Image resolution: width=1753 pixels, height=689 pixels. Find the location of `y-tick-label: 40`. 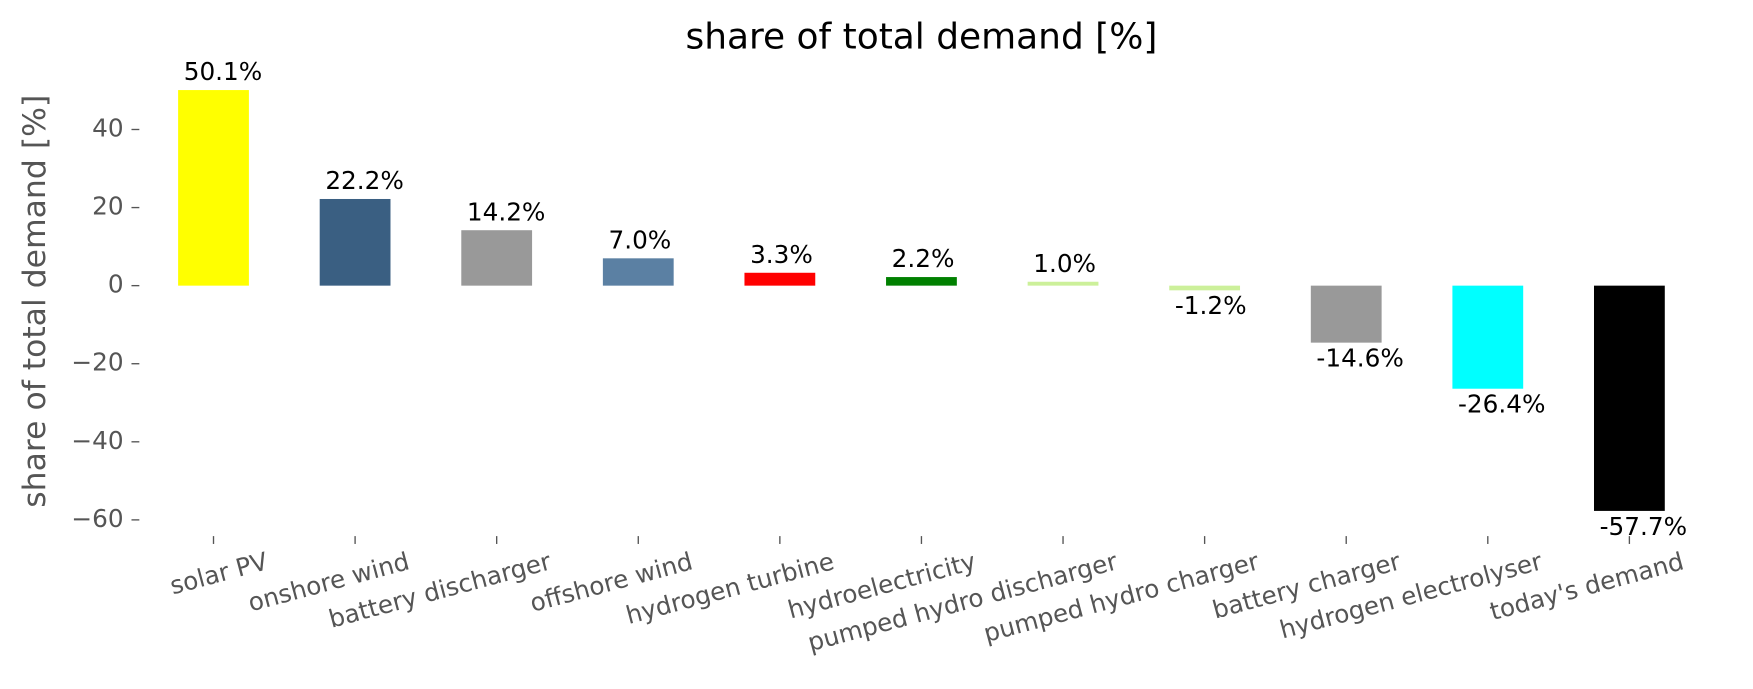

y-tick-label: 40 is located at coordinates (107, 127).